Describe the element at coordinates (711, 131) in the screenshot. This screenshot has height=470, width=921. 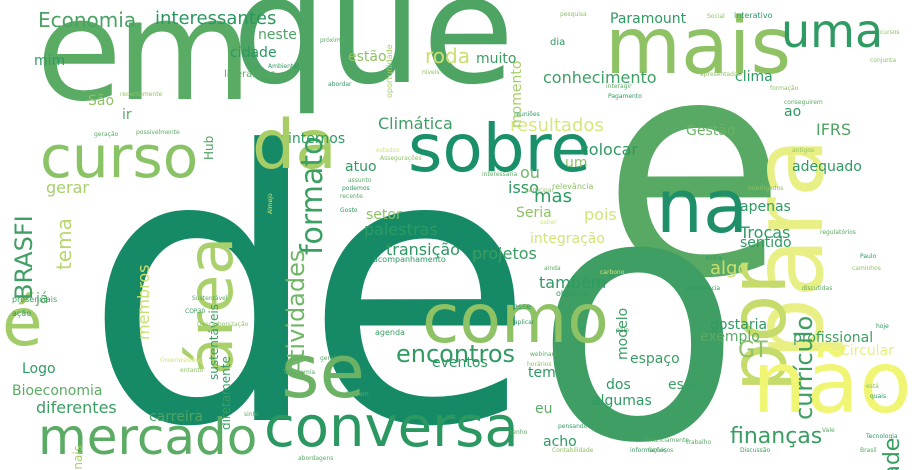
I see `cloud-word: Gestão` at that location.